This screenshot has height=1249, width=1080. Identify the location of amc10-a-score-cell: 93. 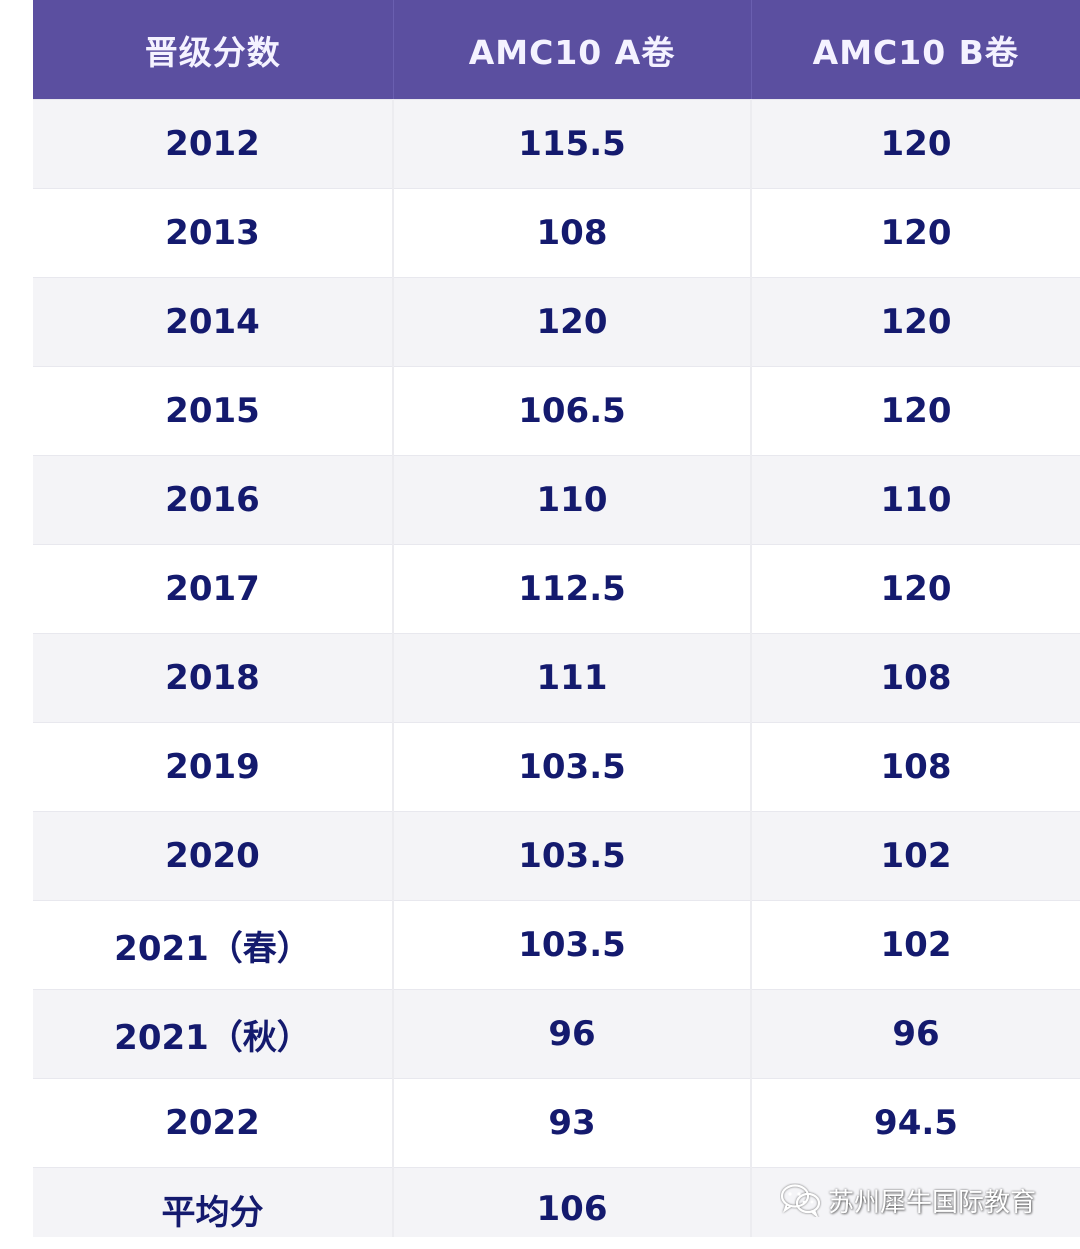
(572, 1123).